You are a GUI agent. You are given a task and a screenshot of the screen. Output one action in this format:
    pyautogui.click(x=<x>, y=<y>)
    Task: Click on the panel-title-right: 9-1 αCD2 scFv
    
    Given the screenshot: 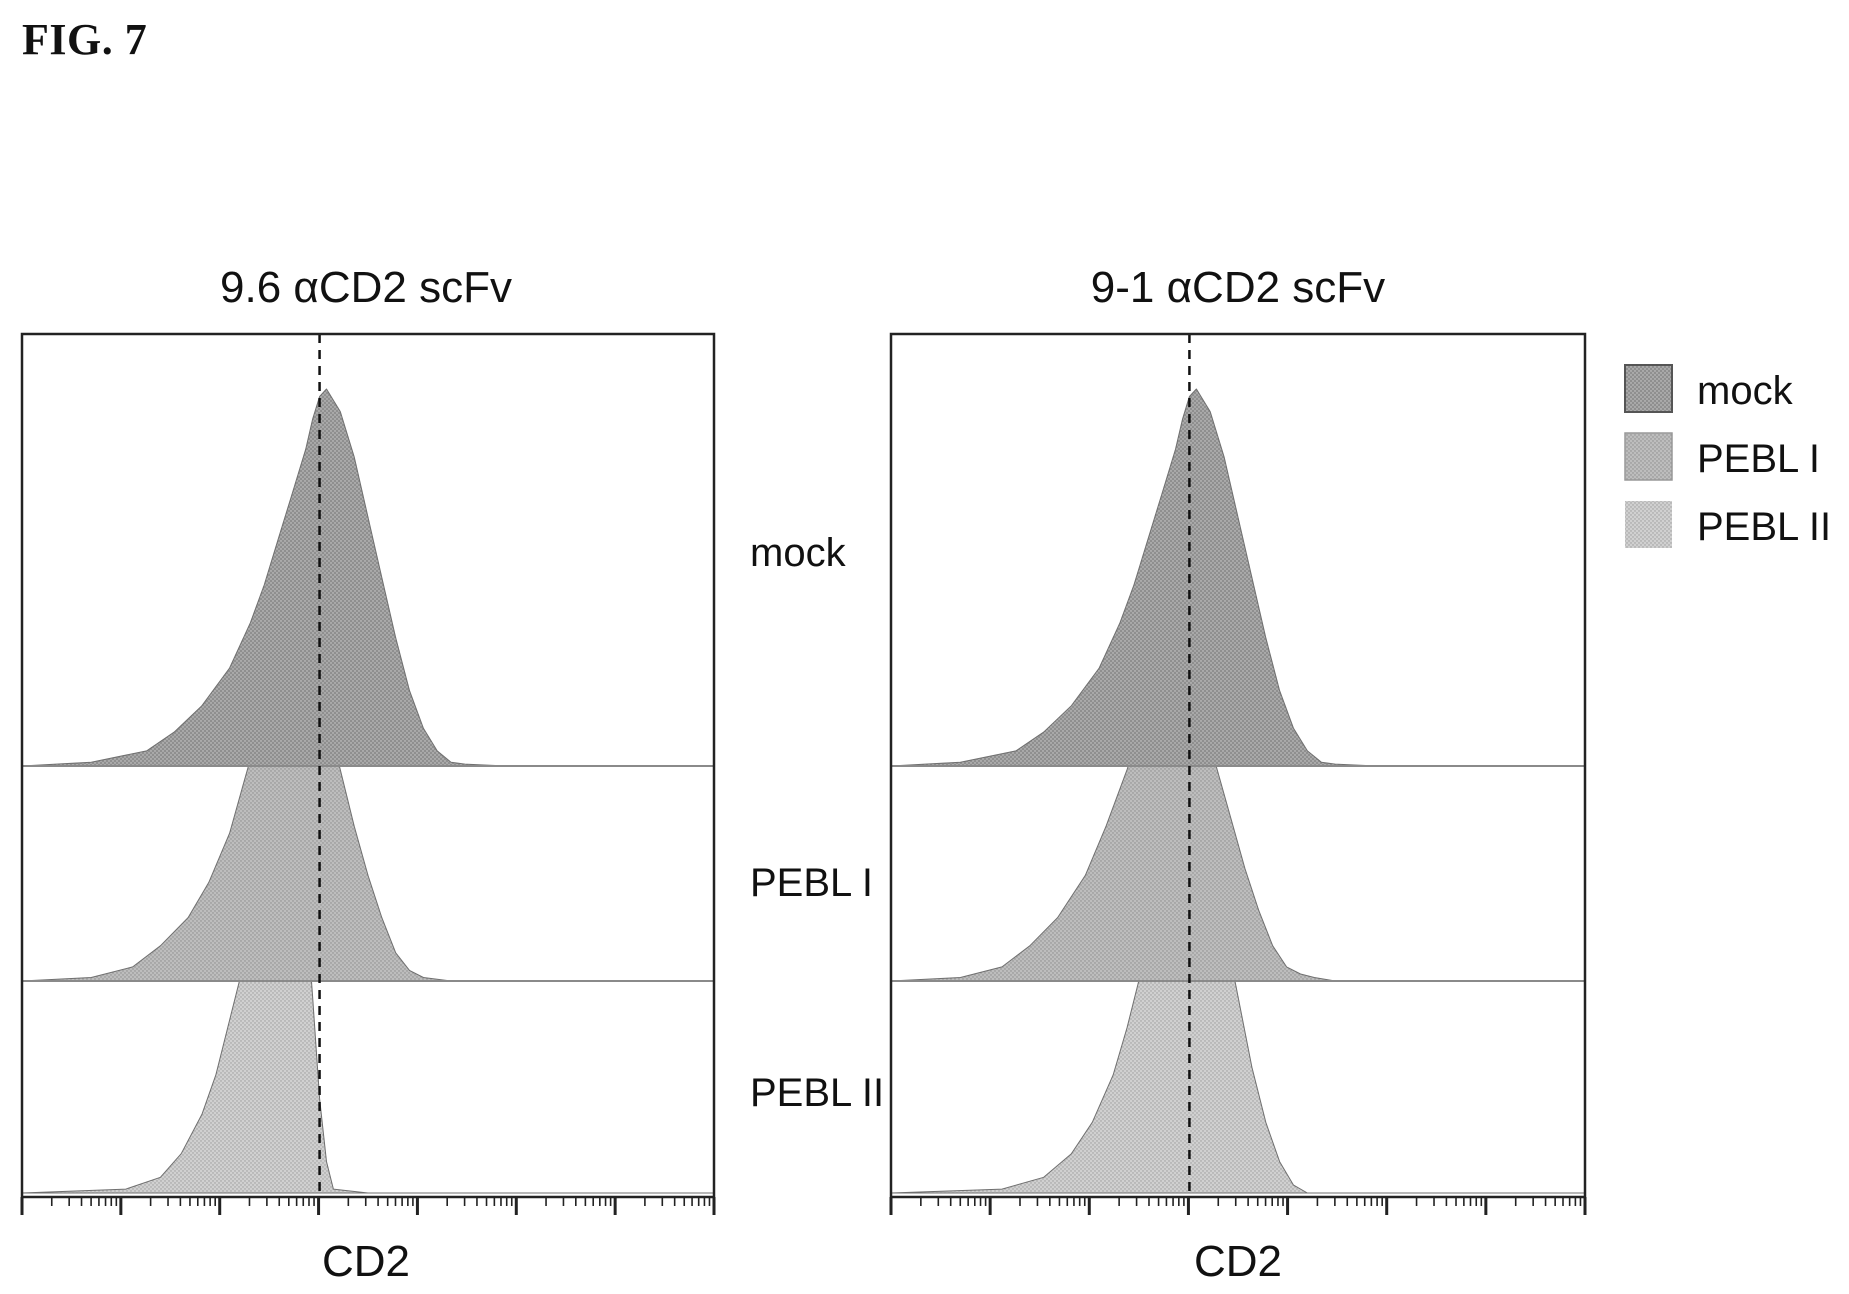 What is the action you would take?
    pyautogui.click(x=1238, y=287)
    